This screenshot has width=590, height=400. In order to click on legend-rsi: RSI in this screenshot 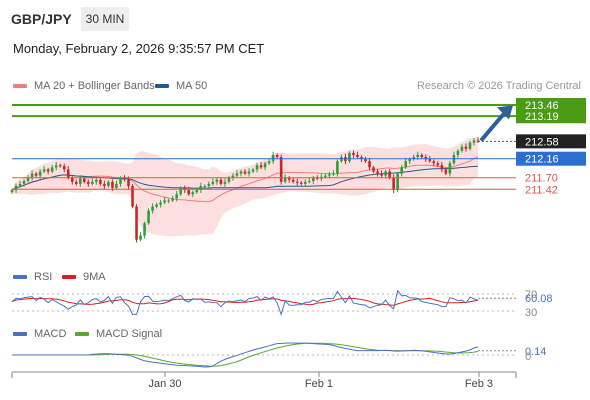, I will do `click(32, 277)`.